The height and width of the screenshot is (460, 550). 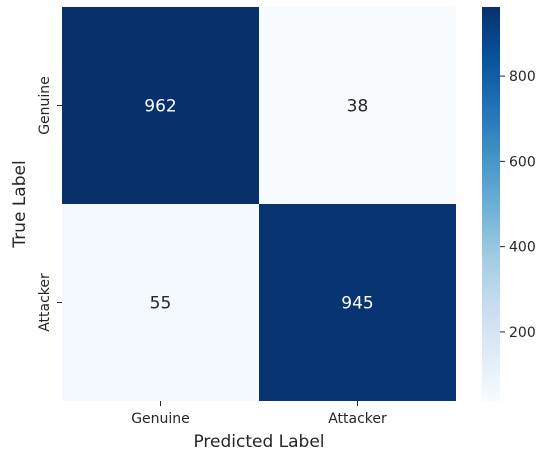 I want to click on y-tick-label: Genuine, so click(x=45, y=105).